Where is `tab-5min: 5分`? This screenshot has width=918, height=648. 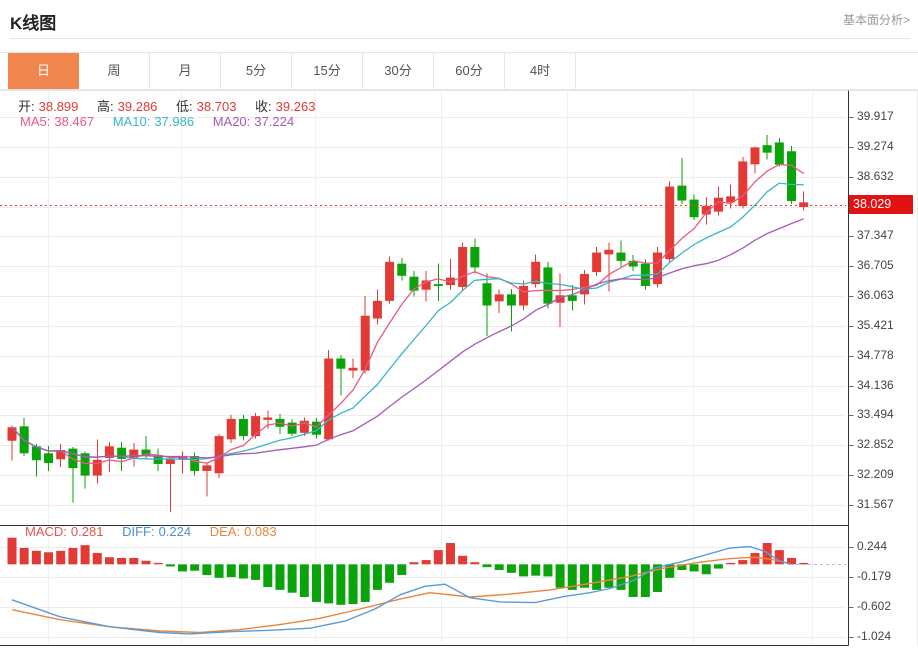 tab-5min: 5分 is located at coordinates (256, 71).